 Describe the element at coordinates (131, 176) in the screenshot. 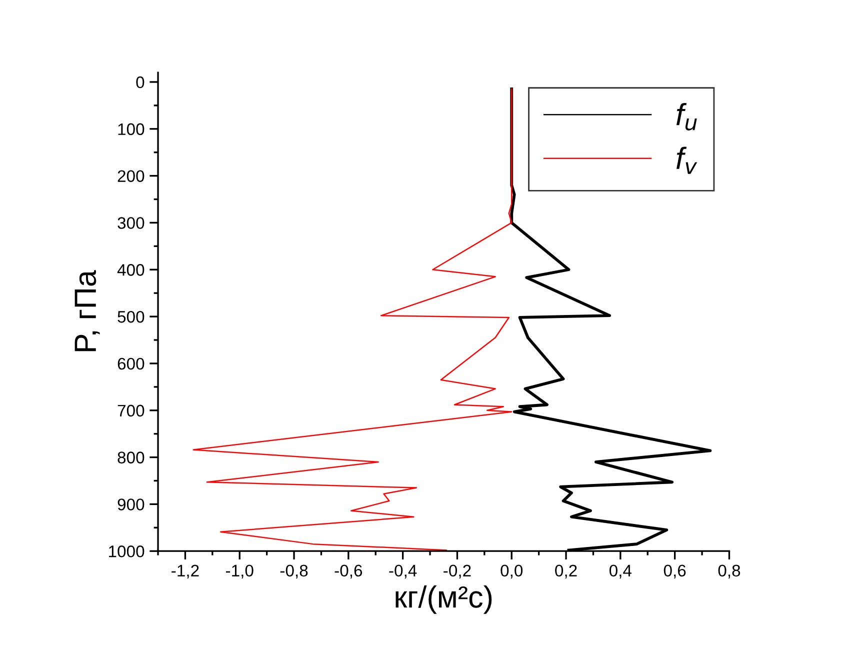

I see `y-tick-label: 200` at that location.